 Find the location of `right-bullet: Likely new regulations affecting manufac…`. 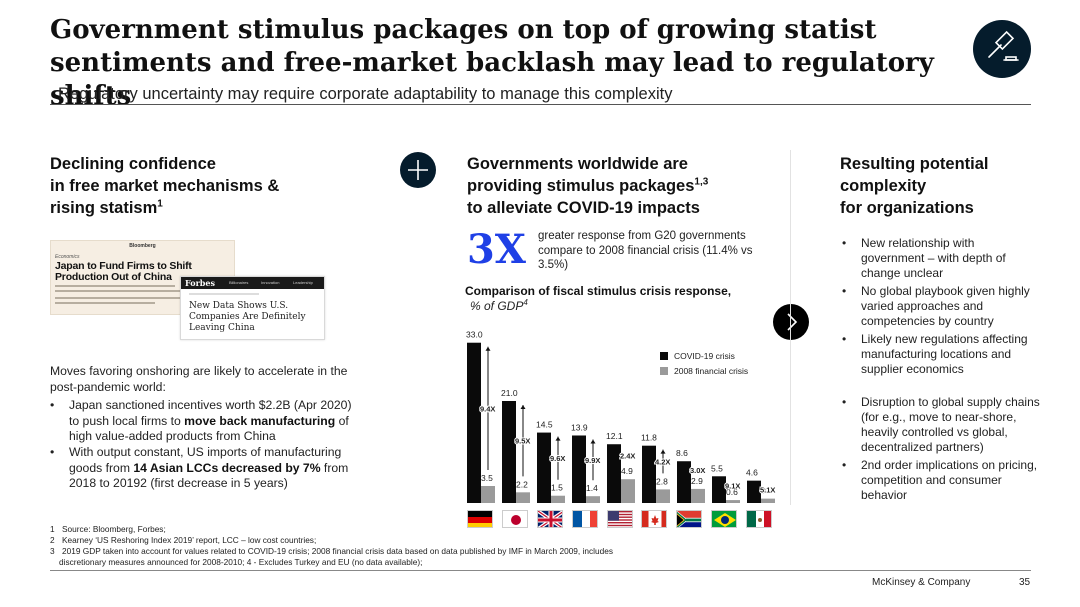

right-bullet: Likely new regulations affecting manufac… is located at coordinates (944, 354).